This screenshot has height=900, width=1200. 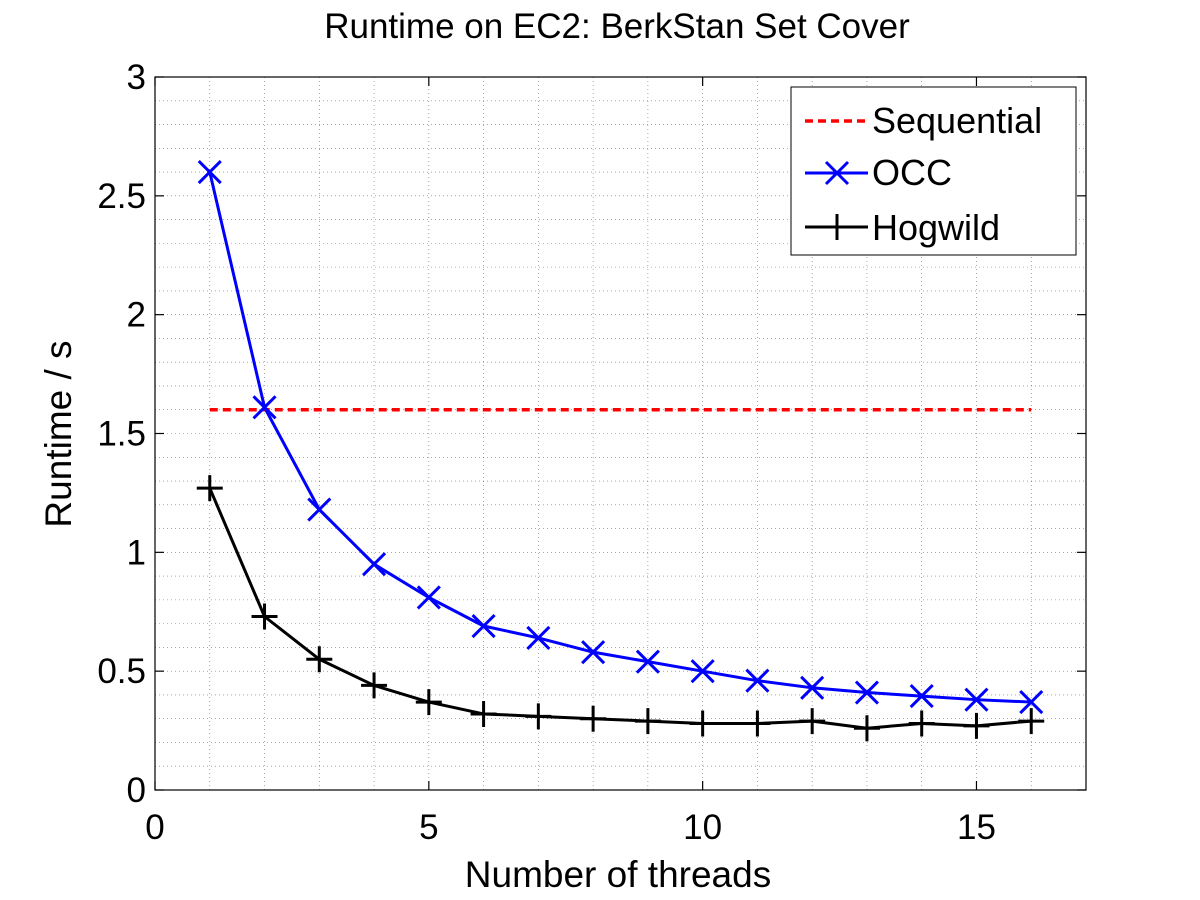 I want to click on y-axis-label: Runtime / s, so click(x=58, y=433).